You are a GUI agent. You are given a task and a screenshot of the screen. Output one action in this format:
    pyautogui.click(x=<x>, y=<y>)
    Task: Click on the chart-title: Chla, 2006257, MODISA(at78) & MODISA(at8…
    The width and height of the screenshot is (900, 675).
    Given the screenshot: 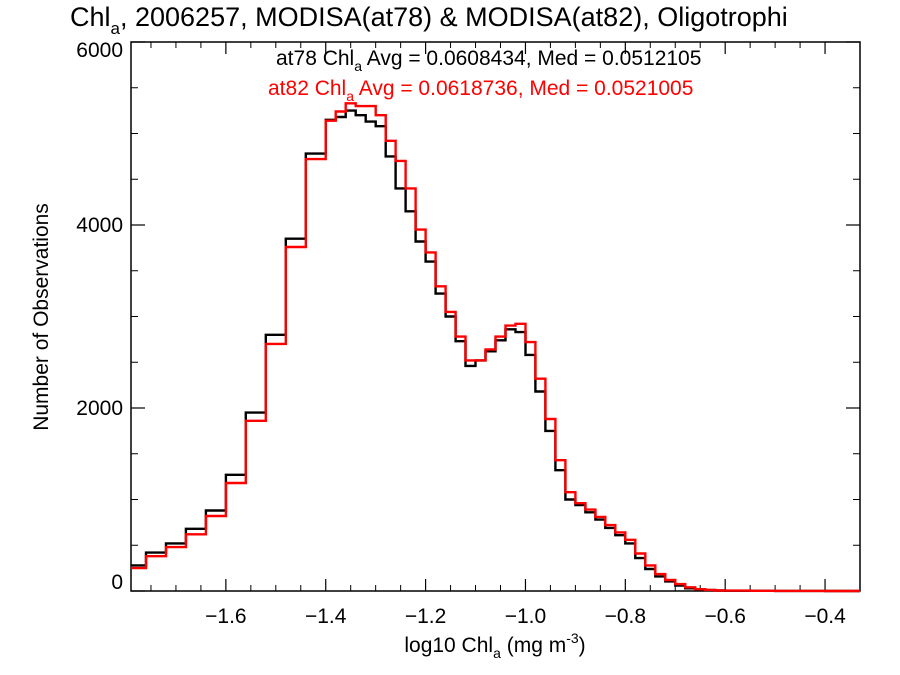 What is the action you would take?
    pyautogui.click(x=429, y=20)
    